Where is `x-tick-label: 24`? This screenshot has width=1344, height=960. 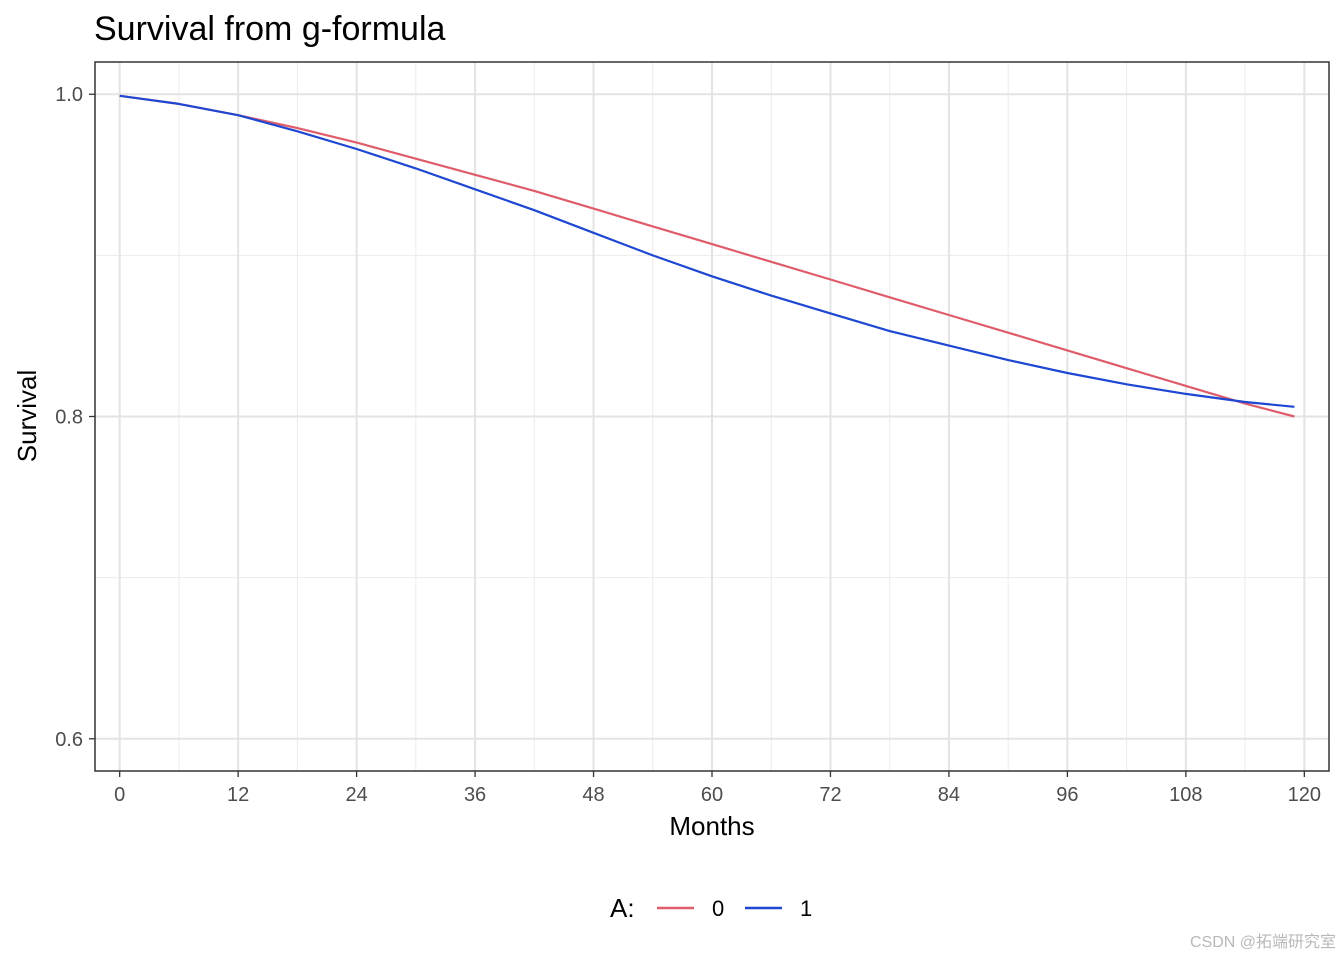
x-tick-label: 24 is located at coordinates (356, 795).